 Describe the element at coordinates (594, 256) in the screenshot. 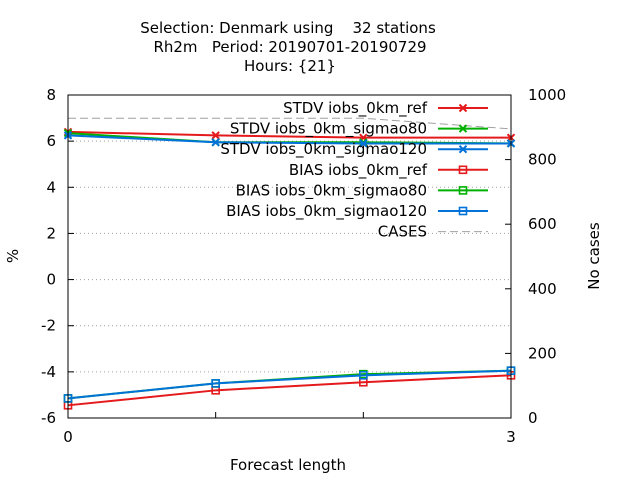

I see `y2-axis-label: No cases` at that location.